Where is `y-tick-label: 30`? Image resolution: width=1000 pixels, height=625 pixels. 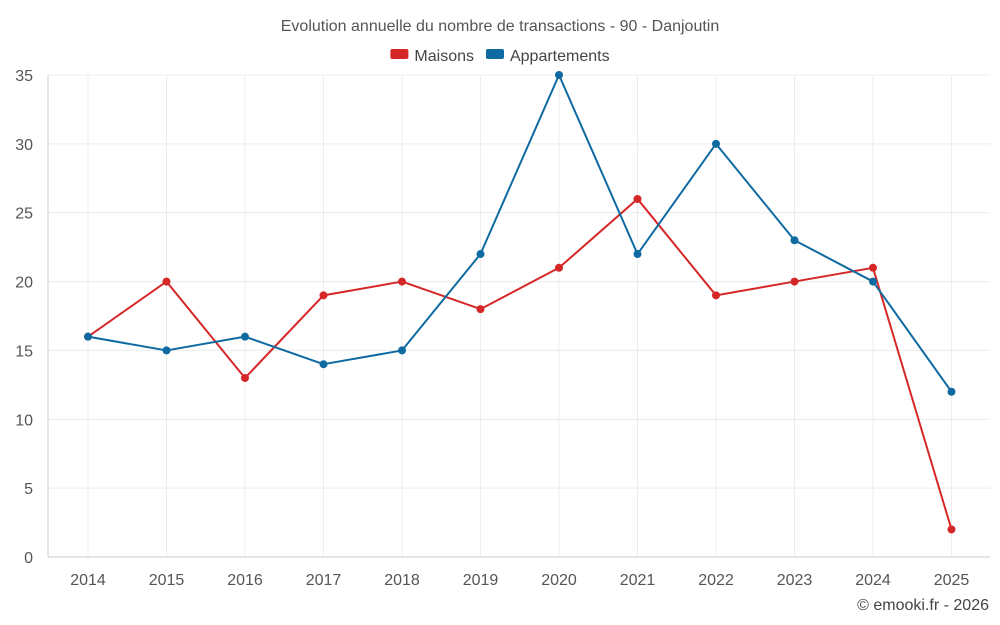
y-tick-label: 30 is located at coordinates (24, 145).